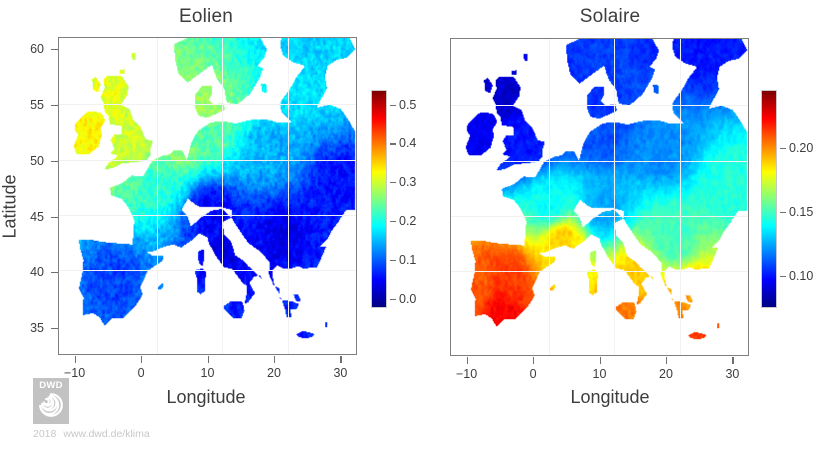 This screenshot has height=466, width=825. I want to click on dwd-year: 2018, so click(45, 434).